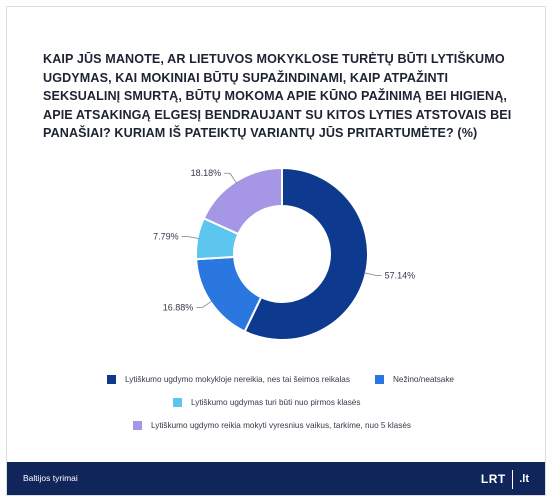 The height and width of the screenshot is (502, 552). I want to click on value-label-1: 16.88%, so click(178, 308).